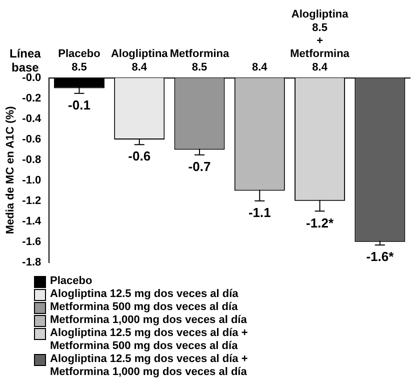 The image size is (418, 391). I want to click on data-label: -1.2*, so click(320, 222).